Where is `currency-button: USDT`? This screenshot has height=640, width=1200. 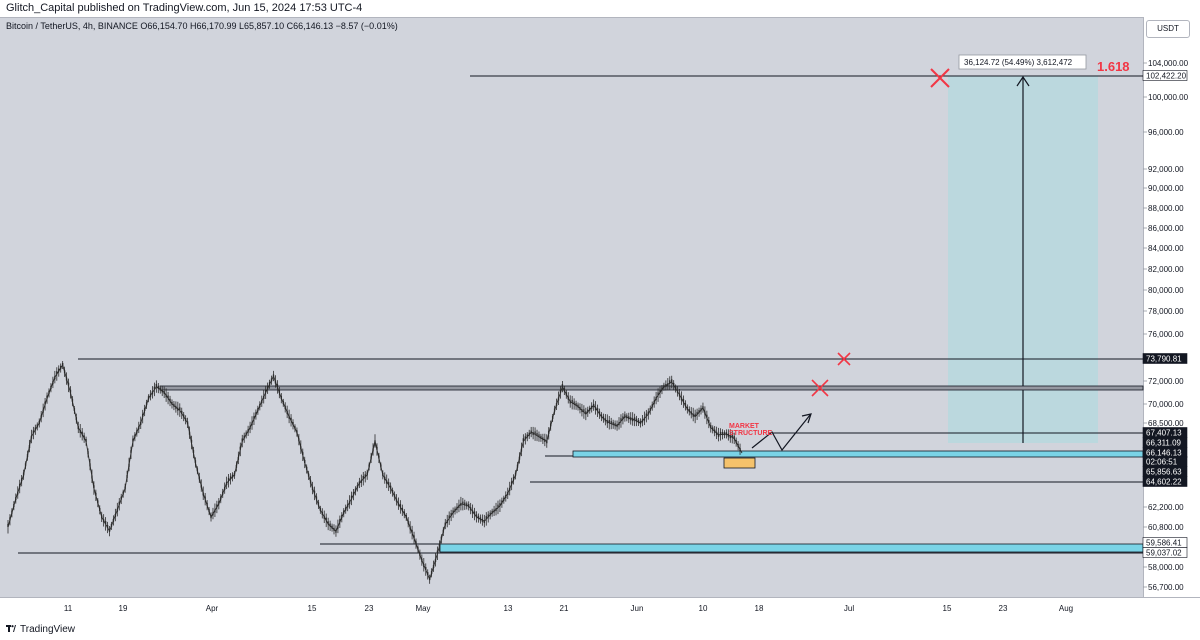
currency-button: USDT is located at coordinates (1168, 29).